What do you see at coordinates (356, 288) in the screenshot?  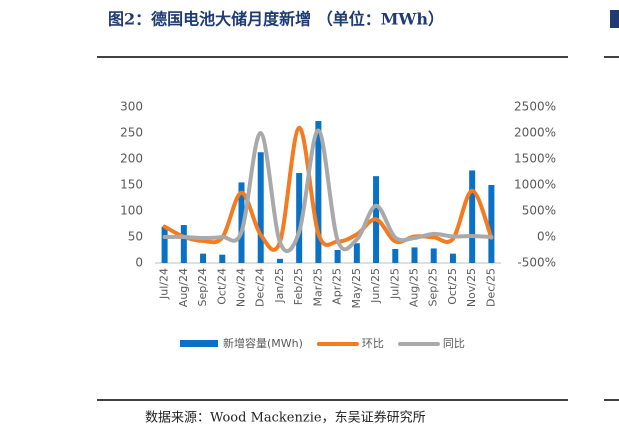 I see `x-tick-label: May/25` at bounding box center [356, 288].